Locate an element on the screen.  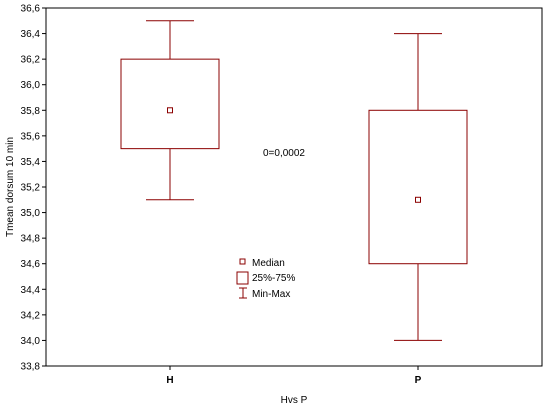
y-tick-label: 34,8 is located at coordinates (31, 239).